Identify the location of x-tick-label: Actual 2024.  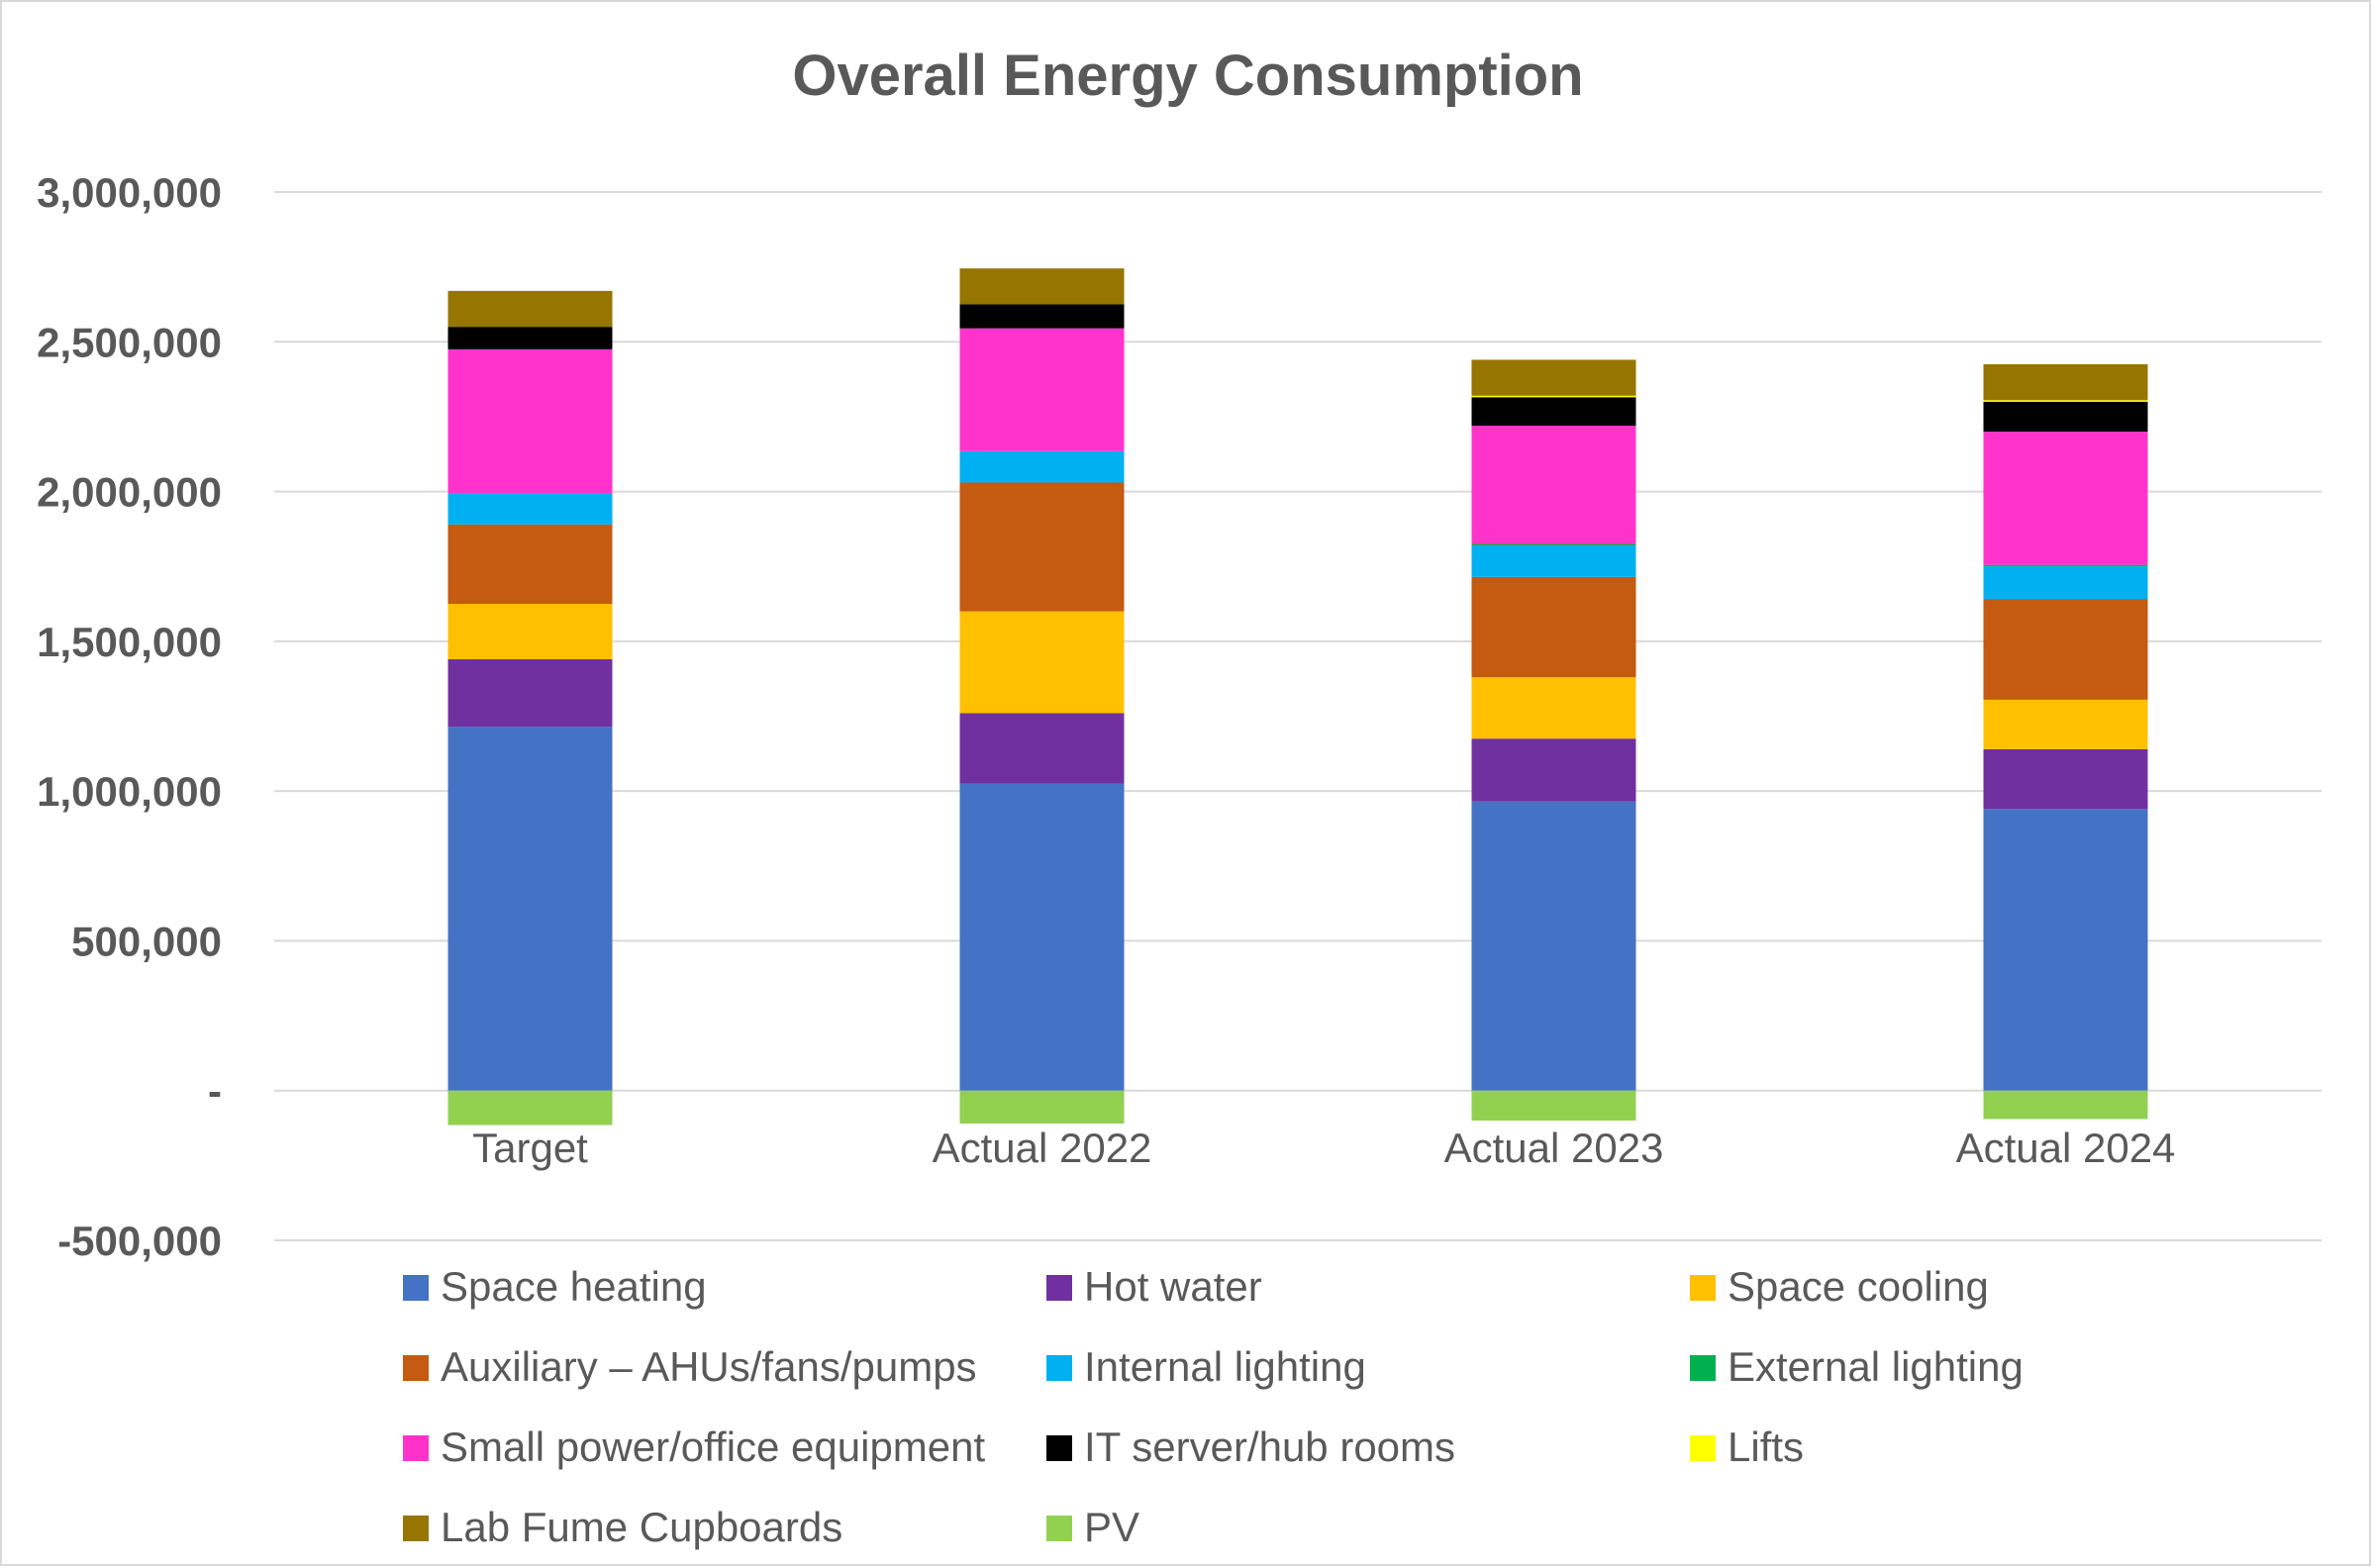
(2066, 1148).